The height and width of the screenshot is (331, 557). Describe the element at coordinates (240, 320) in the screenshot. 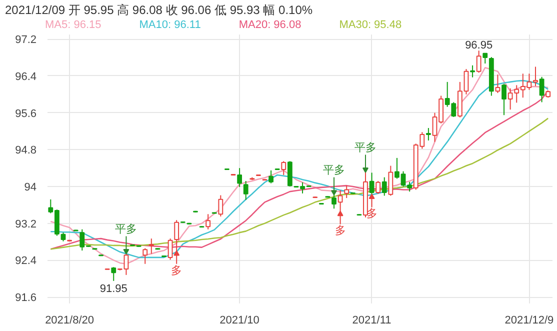

I see `x-tick-label: 2021/10` at that location.